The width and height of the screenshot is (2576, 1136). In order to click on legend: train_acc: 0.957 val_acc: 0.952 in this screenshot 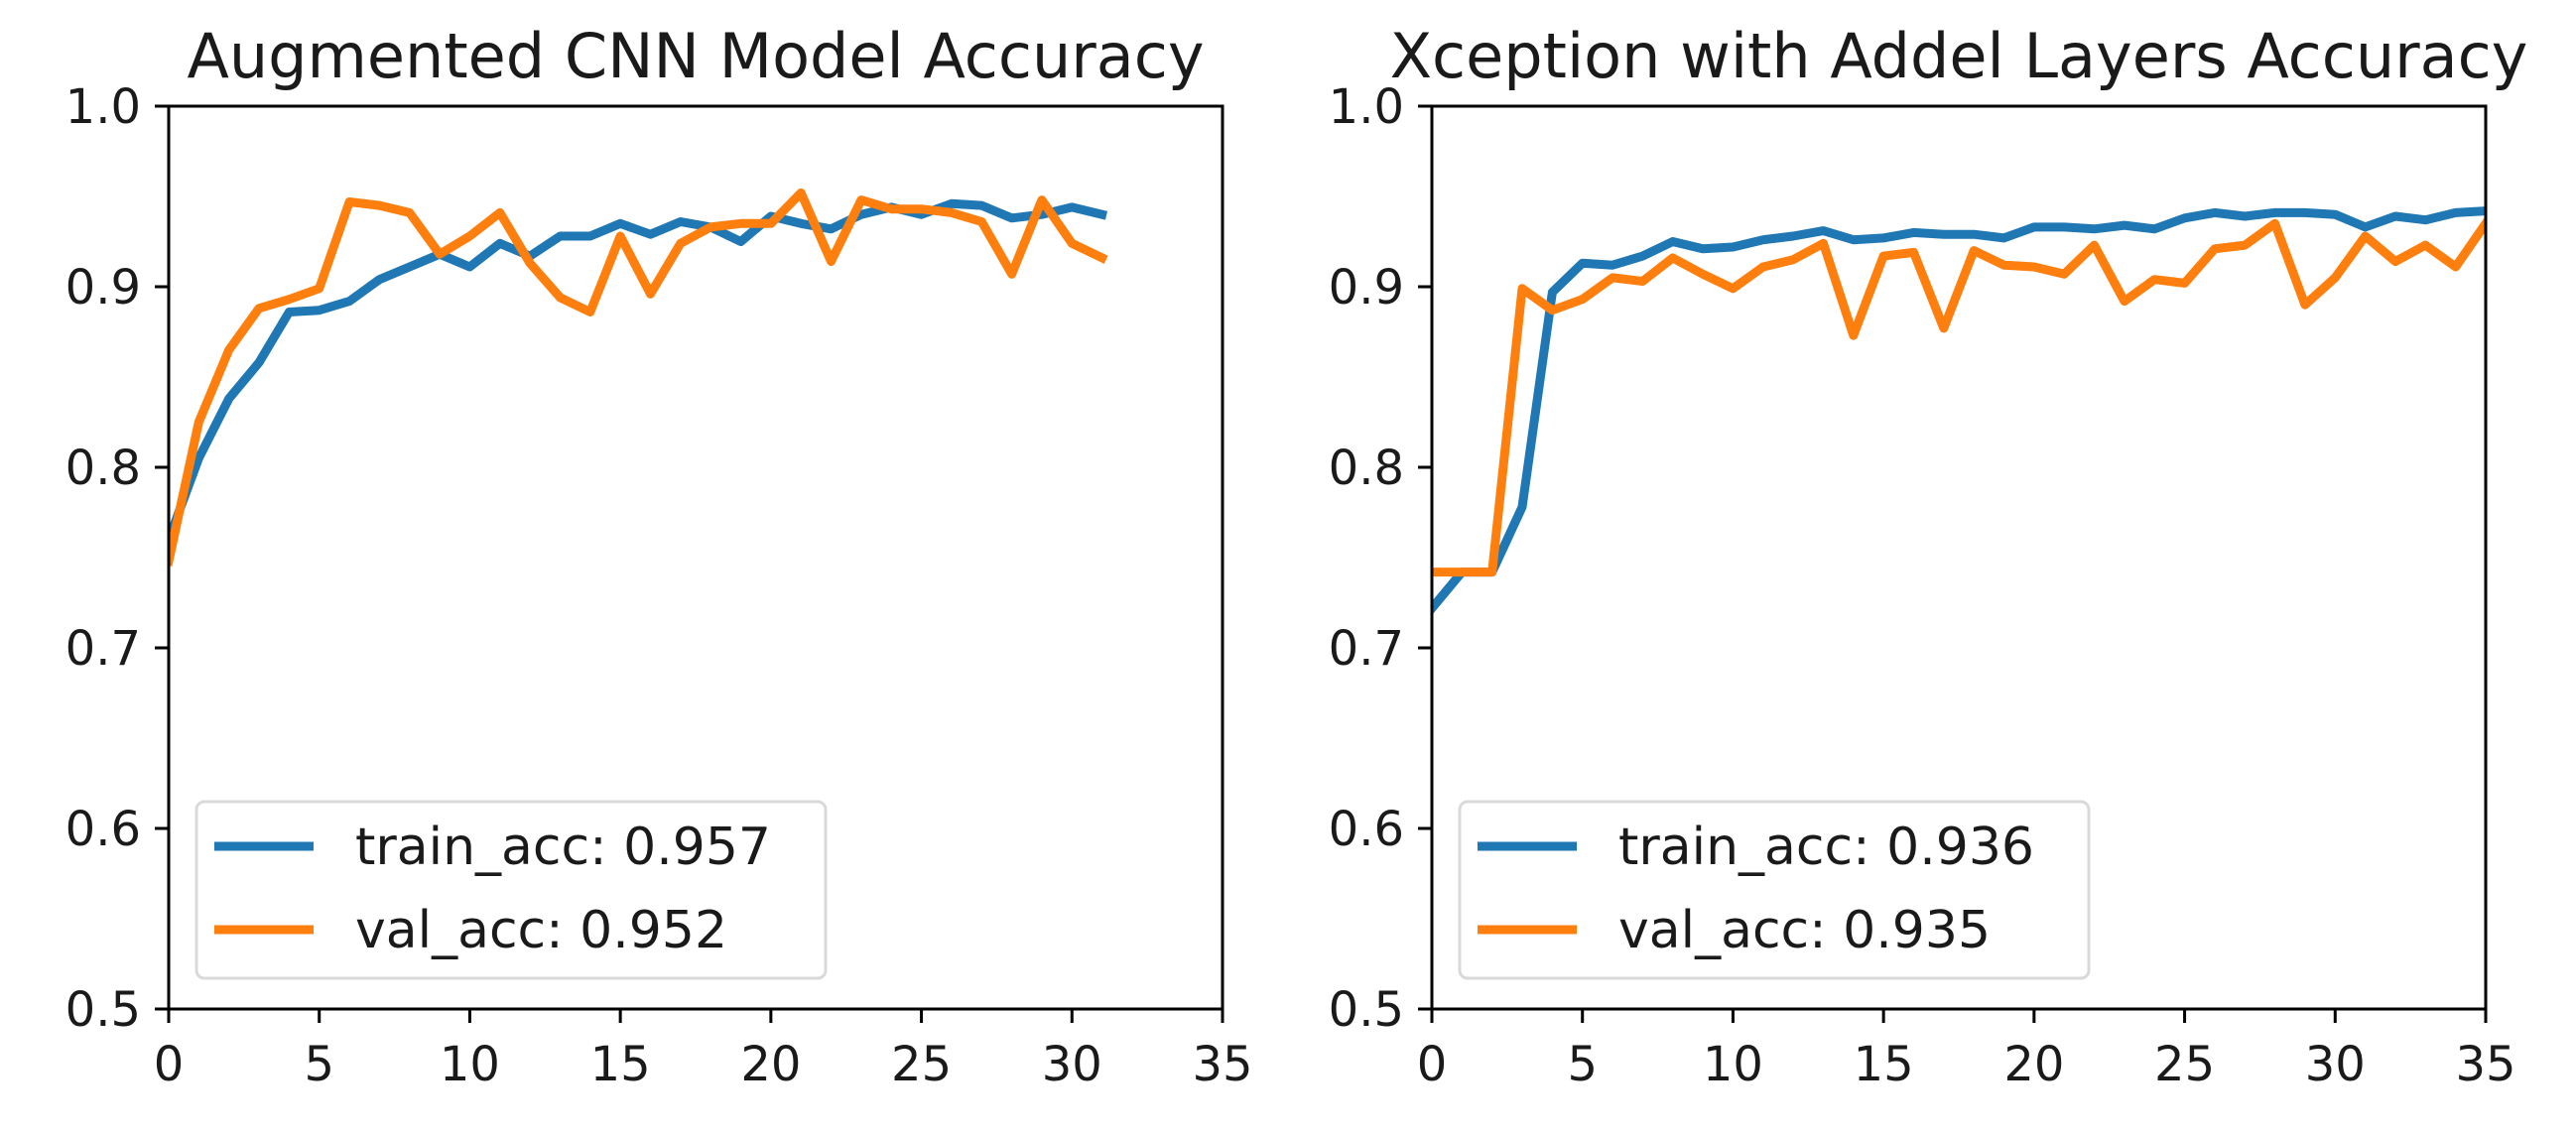, I will do `click(511, 890)`.